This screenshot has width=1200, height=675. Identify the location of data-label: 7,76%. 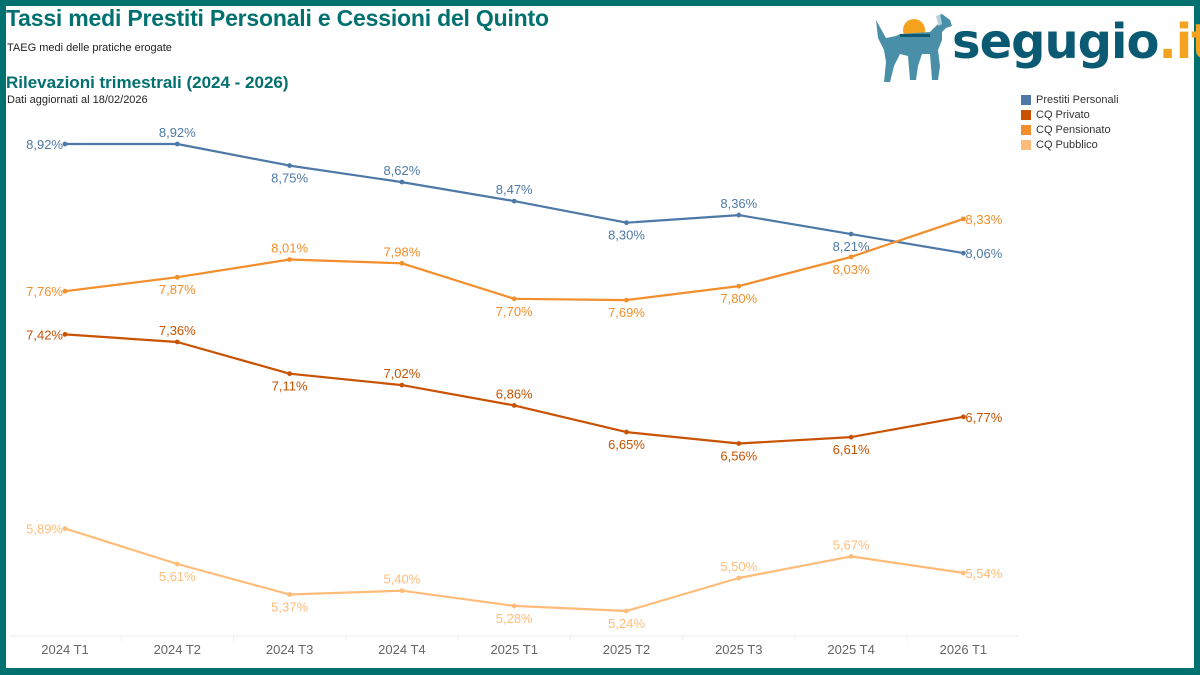
(44, 291).